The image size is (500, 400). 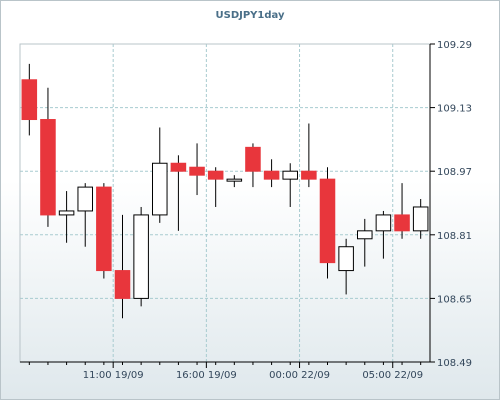 I want to click on y-tick-label: 108.81, so click(x=454, y=236).